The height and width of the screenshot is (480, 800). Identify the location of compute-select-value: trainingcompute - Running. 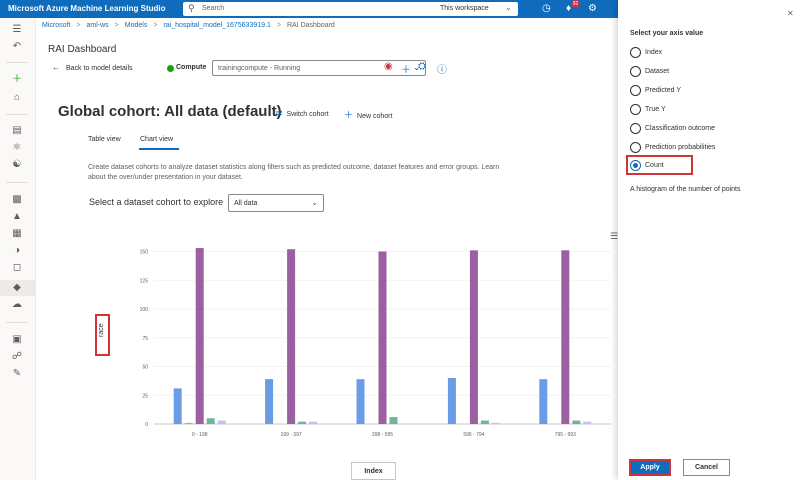
(259, 68).